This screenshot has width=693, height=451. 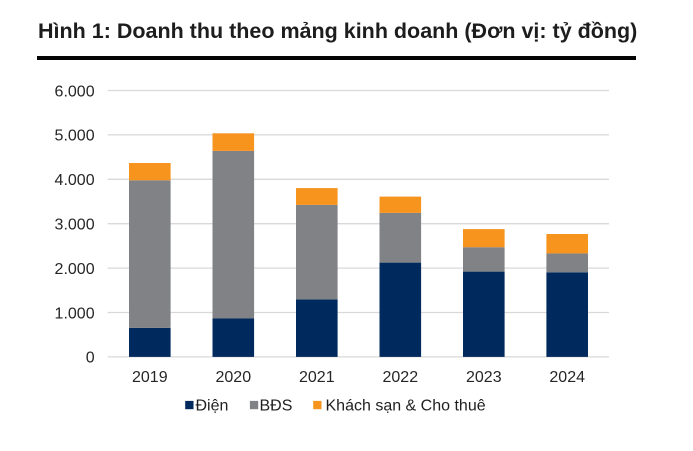 What do you see at coordinates (484, 377) in the screenshot?
I see `svg-text: 2023` at bounding box center [484, 377].